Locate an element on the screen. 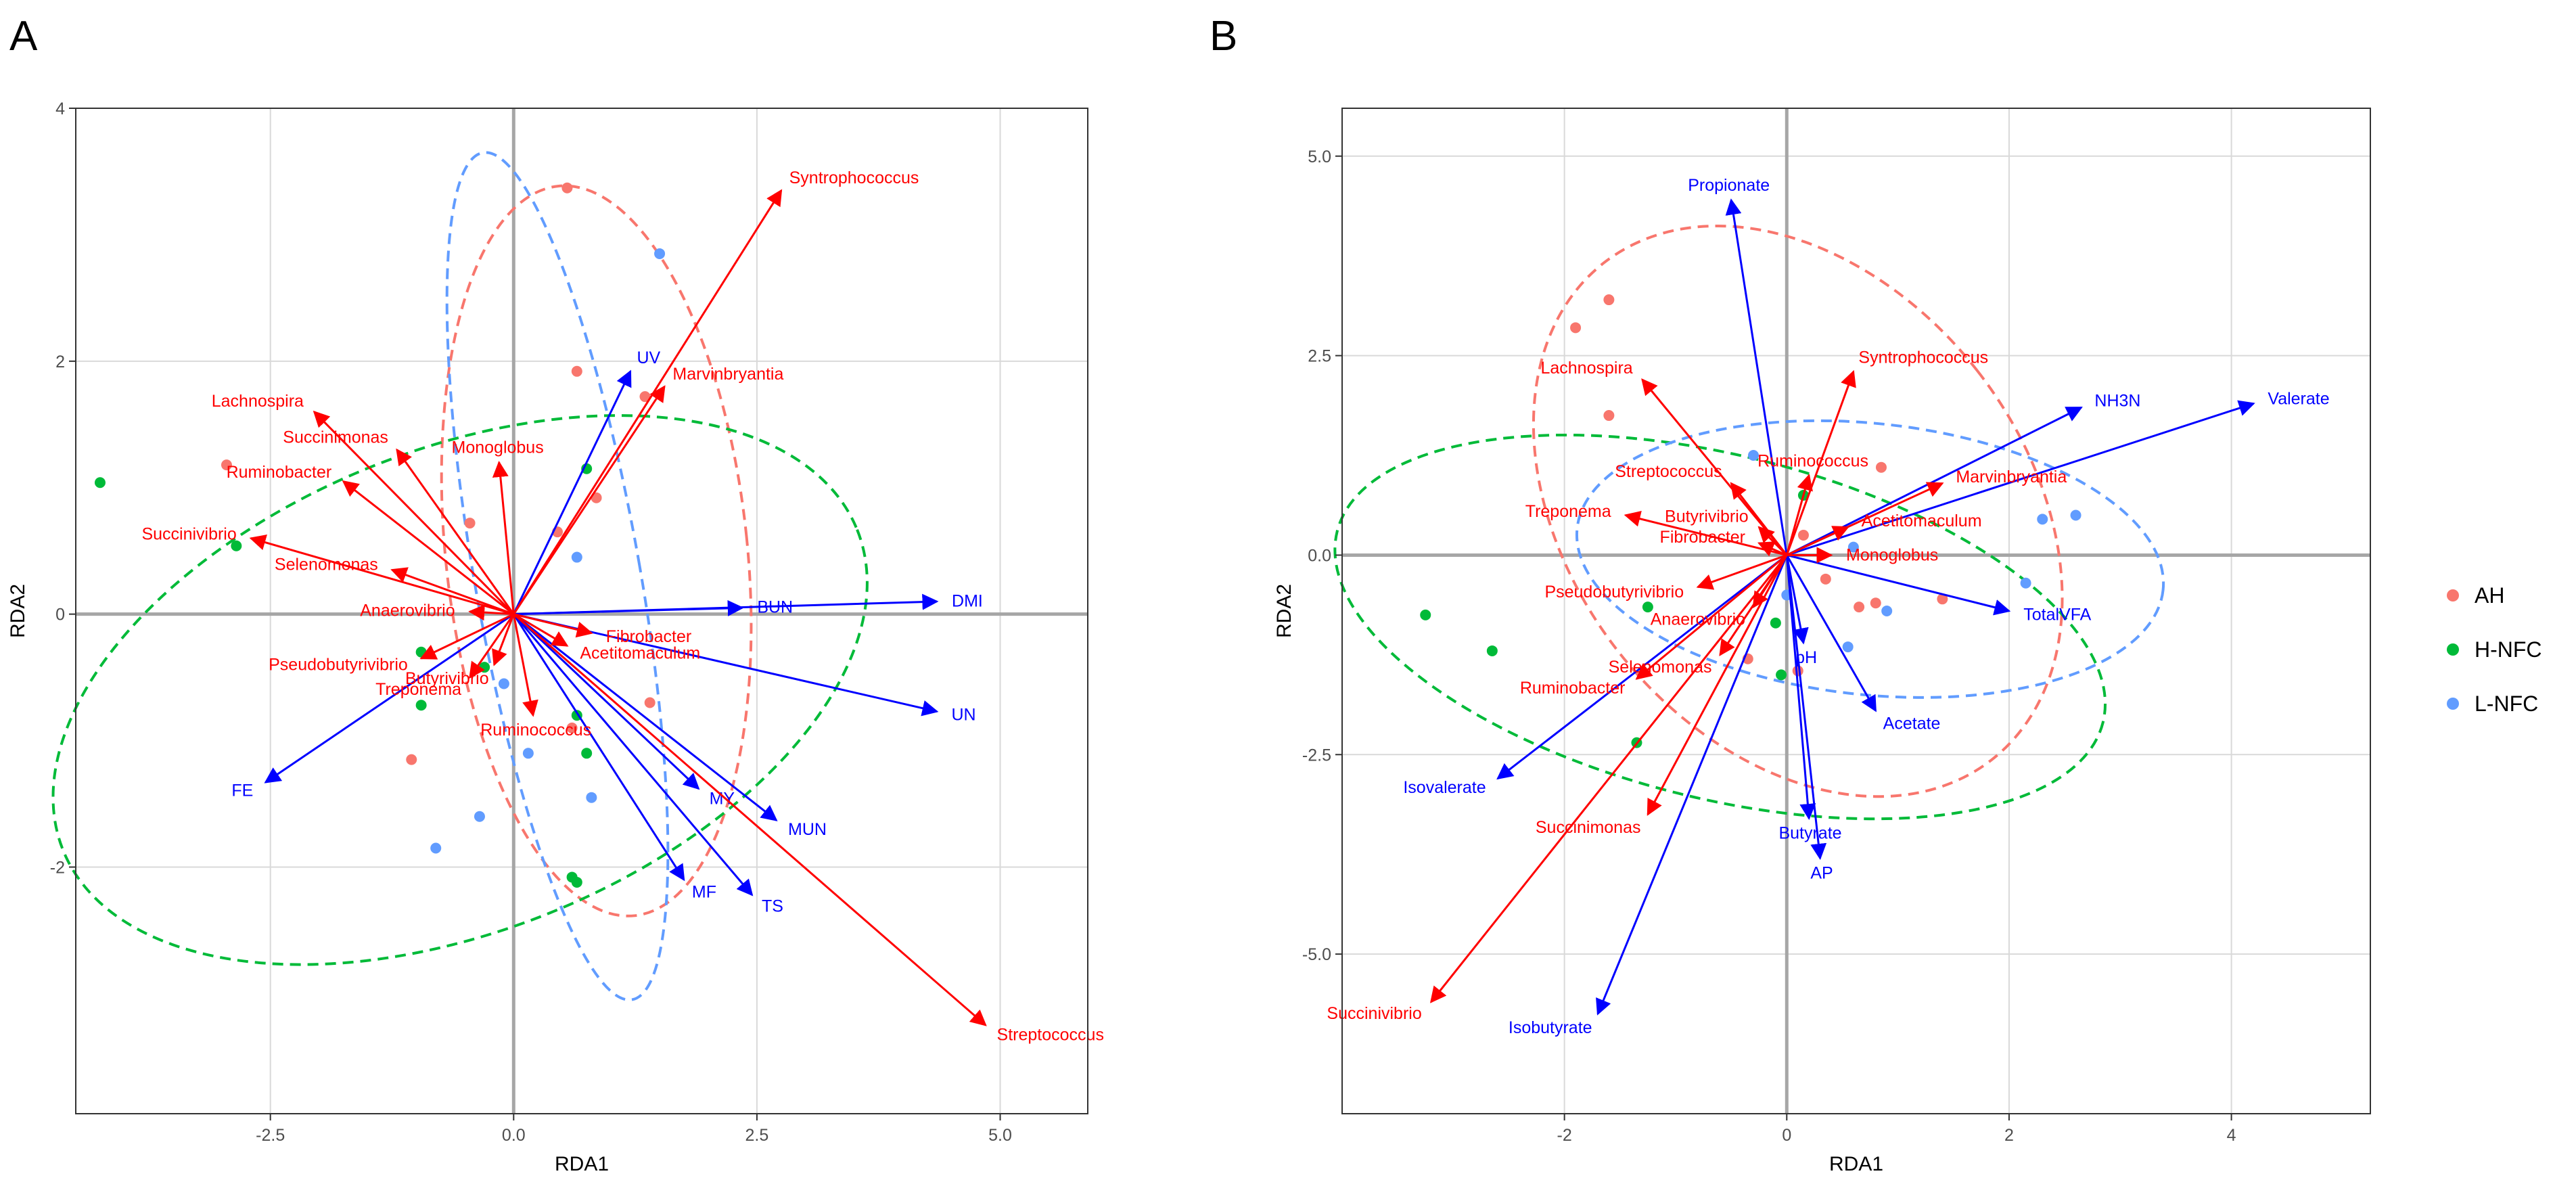 Image resolution: width=2576 pixels, height=1180 pixels. panel-b-species-label-monoglobus: Monoglobus is located at coordinates (1892, 554).